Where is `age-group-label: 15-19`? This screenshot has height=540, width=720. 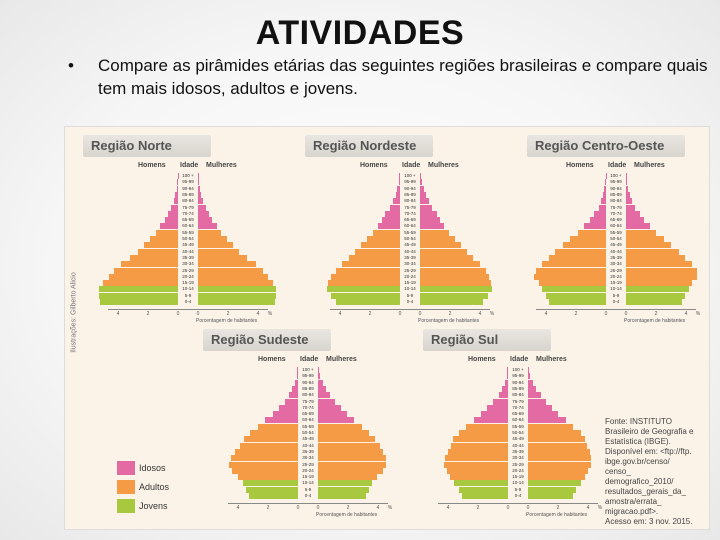 age-group-label: 15-19 is located at coordinates (616, 283).